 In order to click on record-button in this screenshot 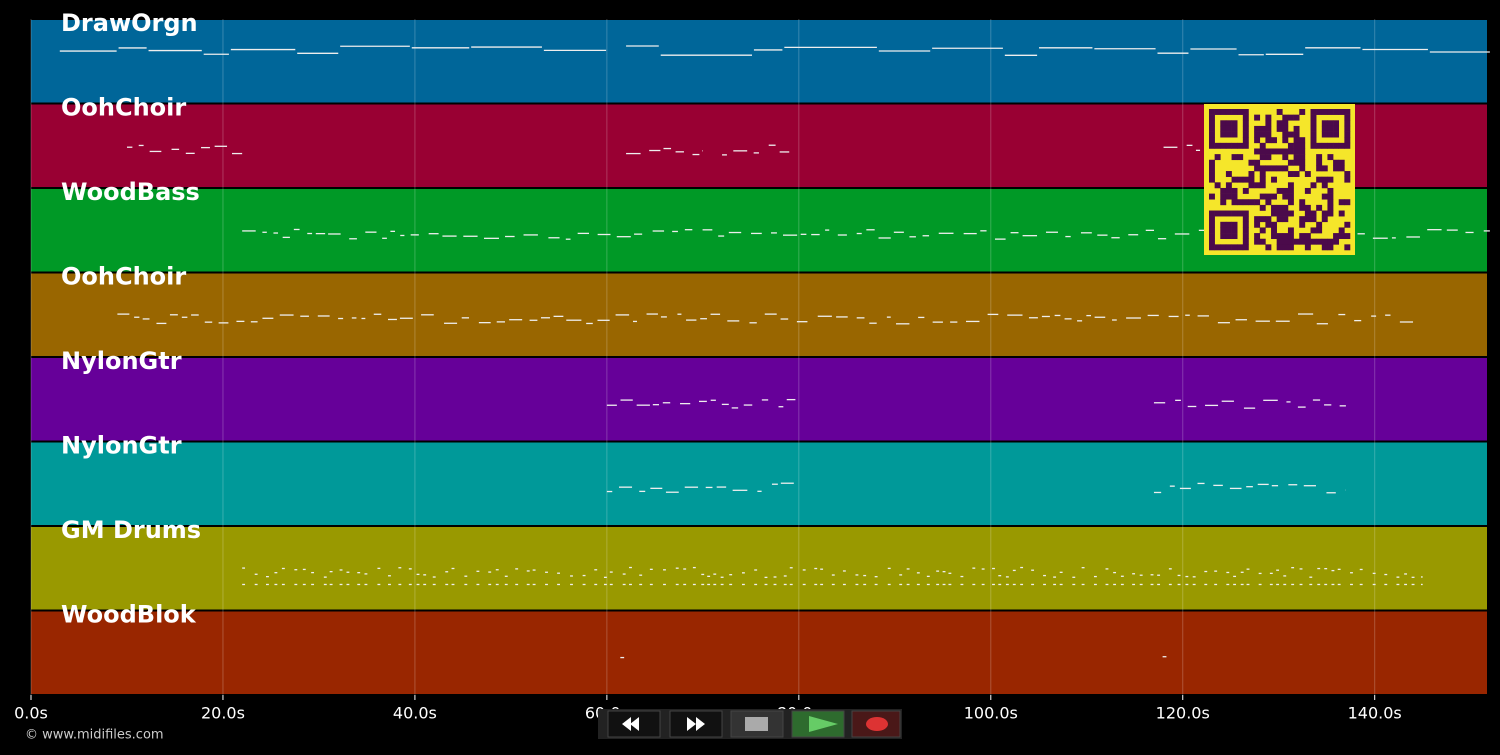, I will do `click(876, 724)`.